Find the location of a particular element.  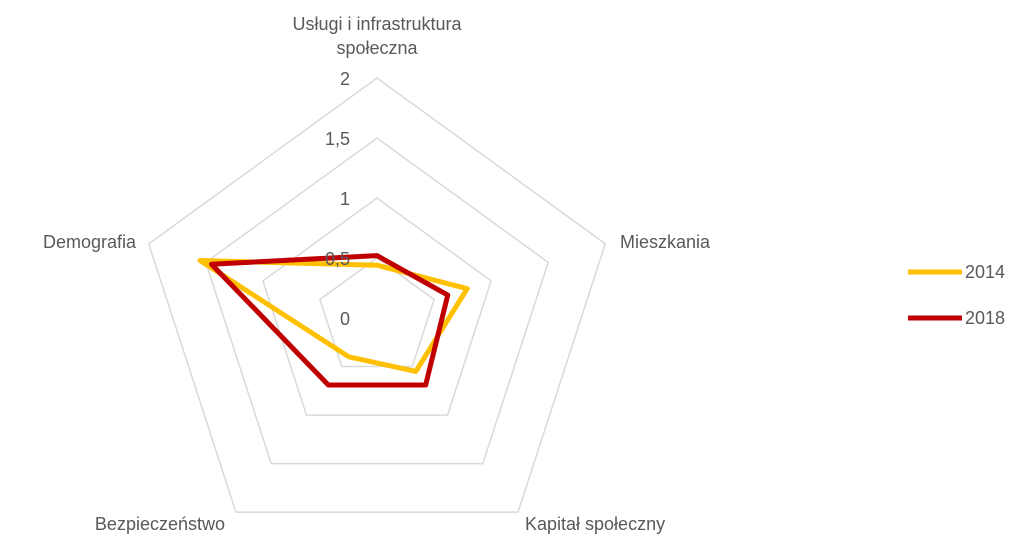

axis-tick-label: 1 is located at coordinates (345, 199).